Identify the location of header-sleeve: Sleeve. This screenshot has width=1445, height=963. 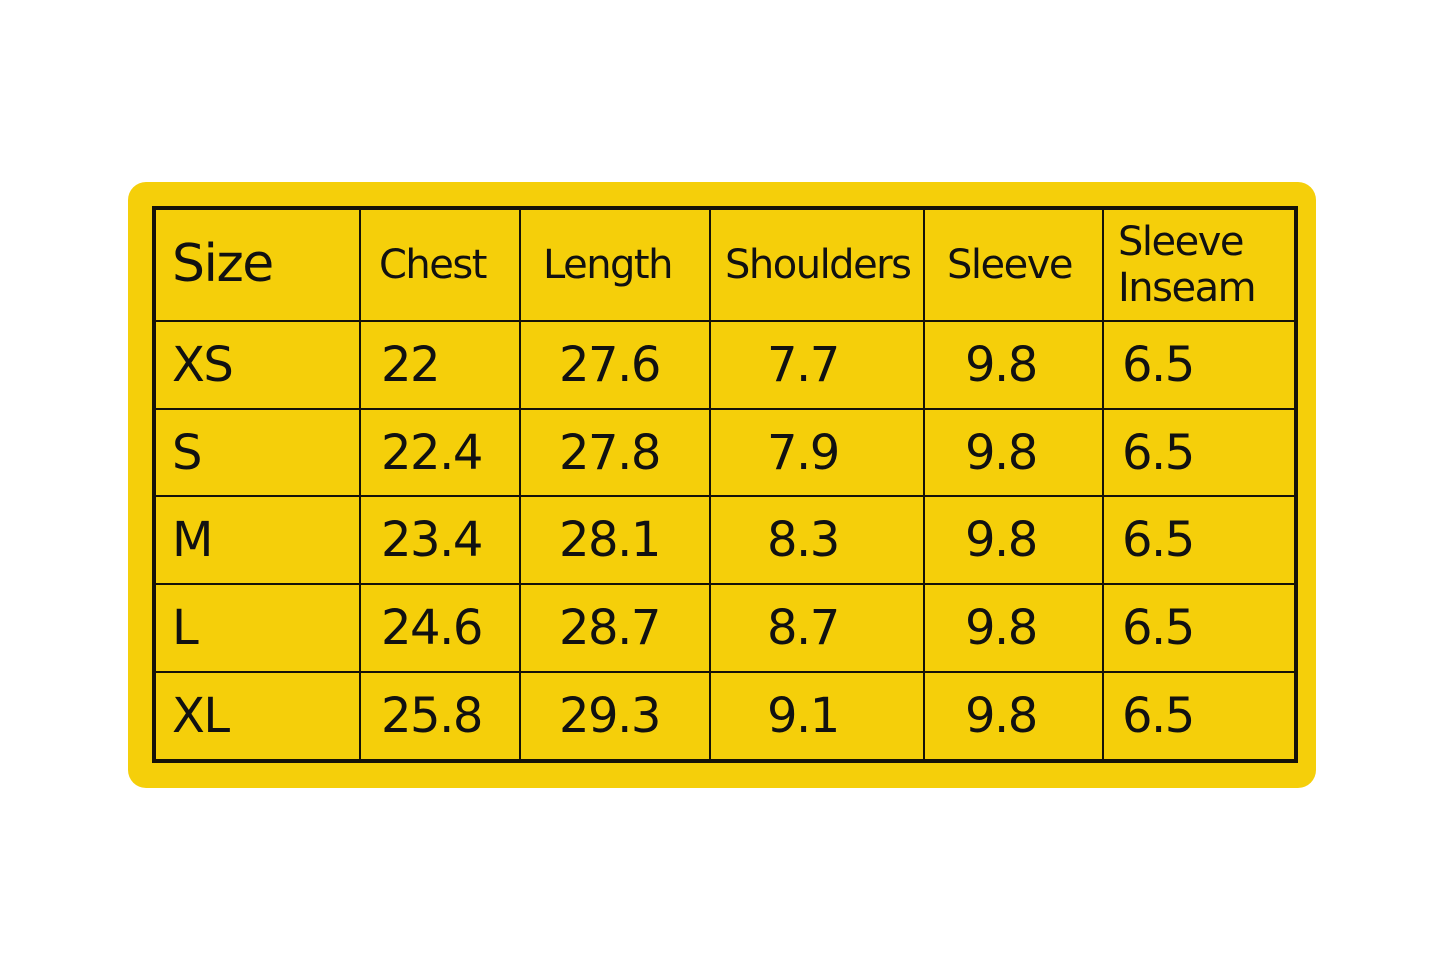
(1013, 264).